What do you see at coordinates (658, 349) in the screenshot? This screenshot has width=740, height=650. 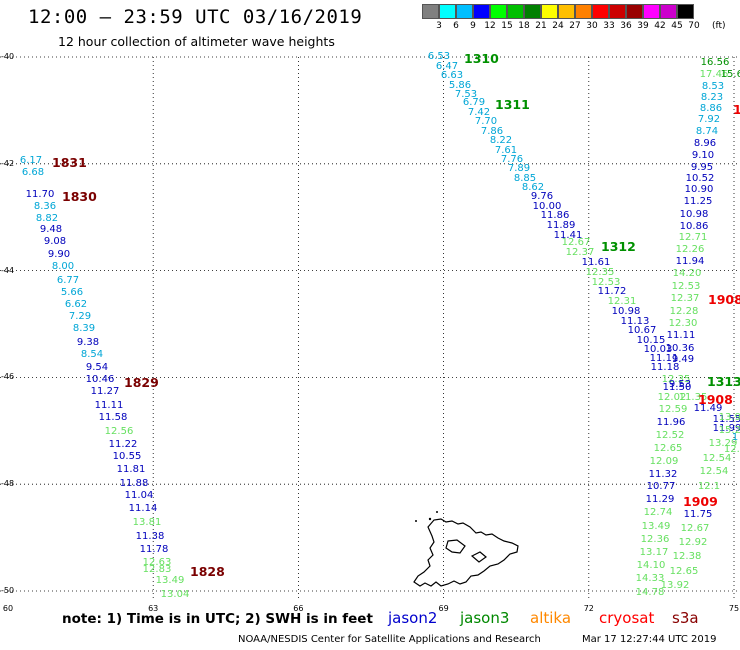 I see `wave-height-label: 10.03` at bounding box center [658, 349].